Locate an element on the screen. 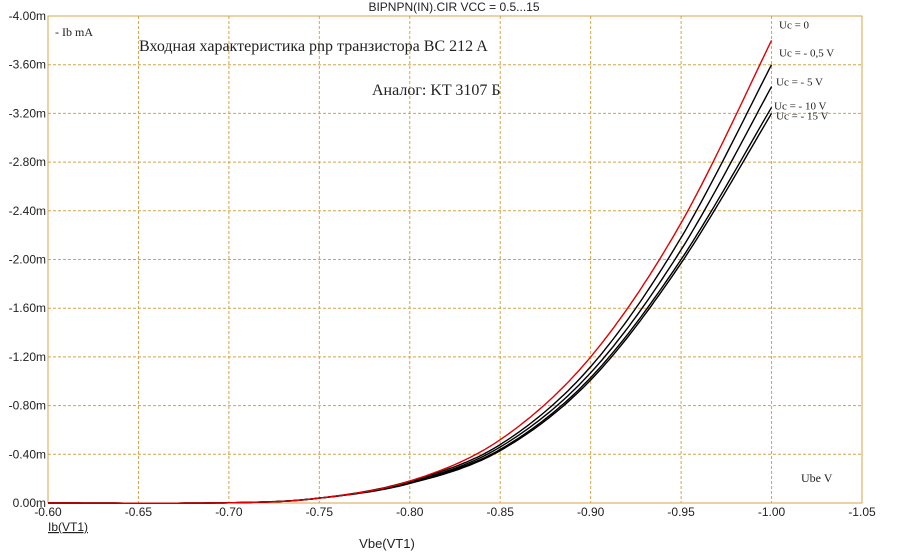 Image resolution: width=899 pixels, height=556 pixels. y-tick-label: -3.20m is located at coordinates (27, 113).